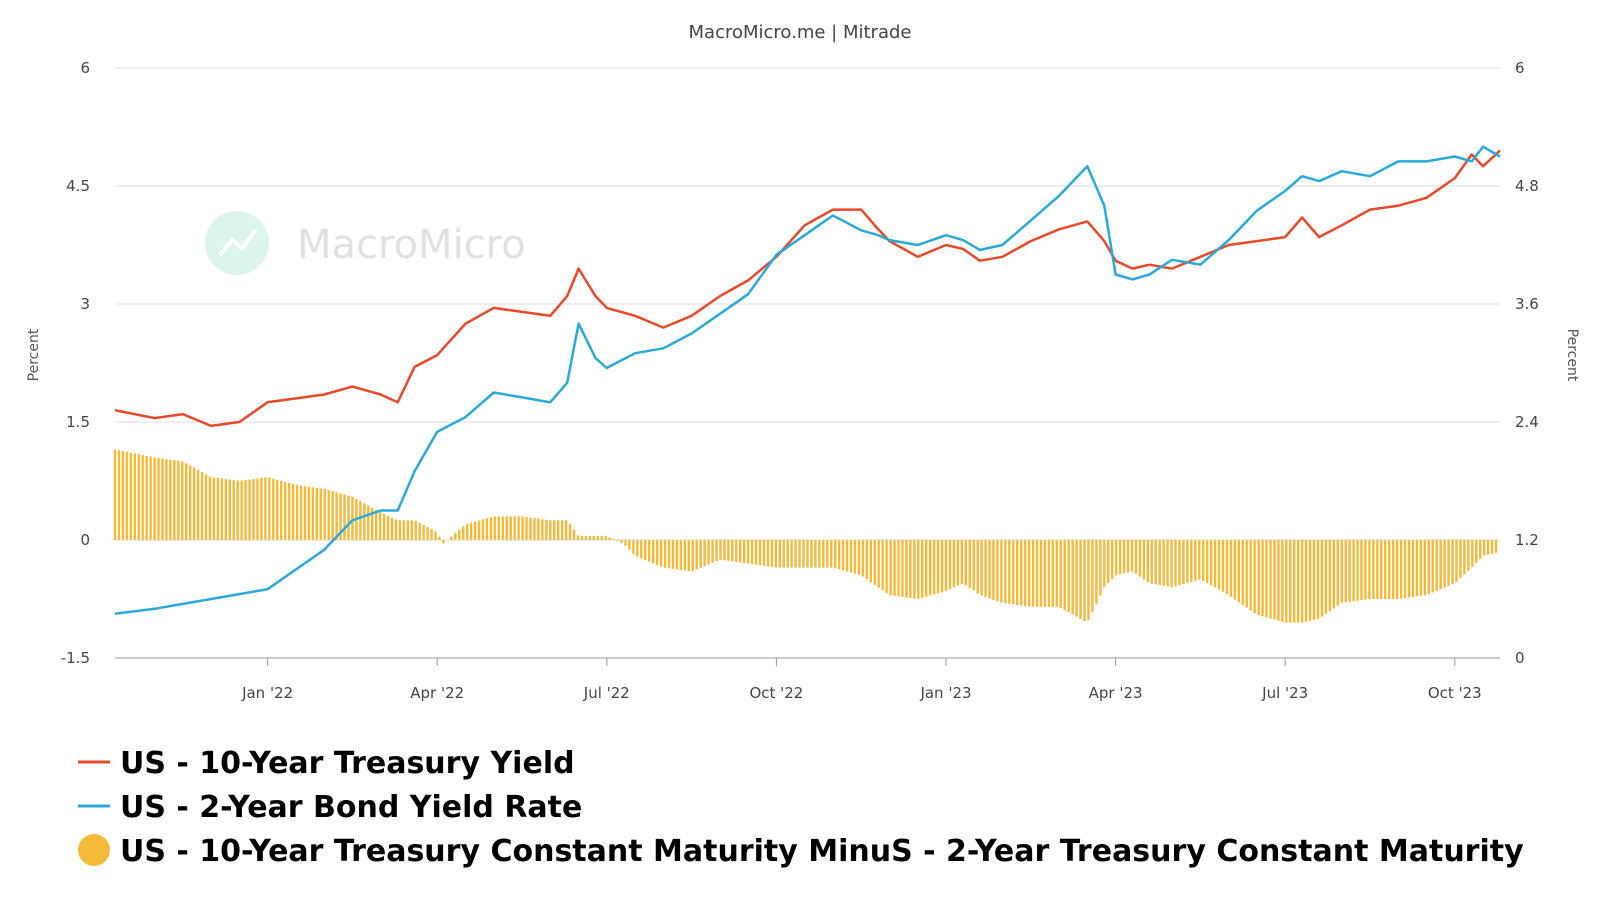  I want to click on watermark-text: MacroMicro, so click(411, 245).